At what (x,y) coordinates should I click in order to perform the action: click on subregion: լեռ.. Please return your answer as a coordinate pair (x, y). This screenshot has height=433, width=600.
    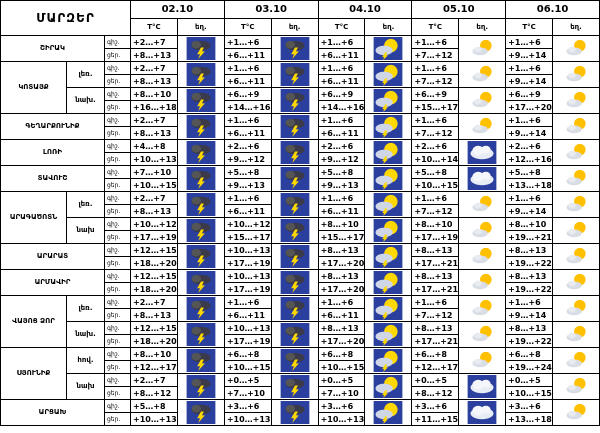
    Looking at the image, I should click on (85, 74).